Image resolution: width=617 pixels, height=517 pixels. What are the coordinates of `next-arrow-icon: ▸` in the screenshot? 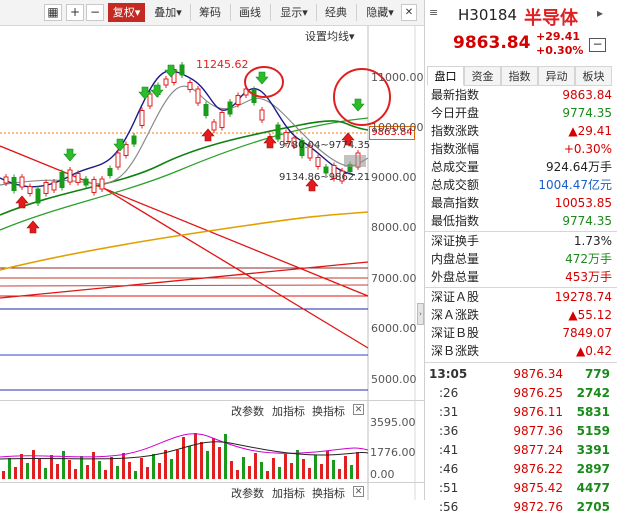 It's located at (600, 13).